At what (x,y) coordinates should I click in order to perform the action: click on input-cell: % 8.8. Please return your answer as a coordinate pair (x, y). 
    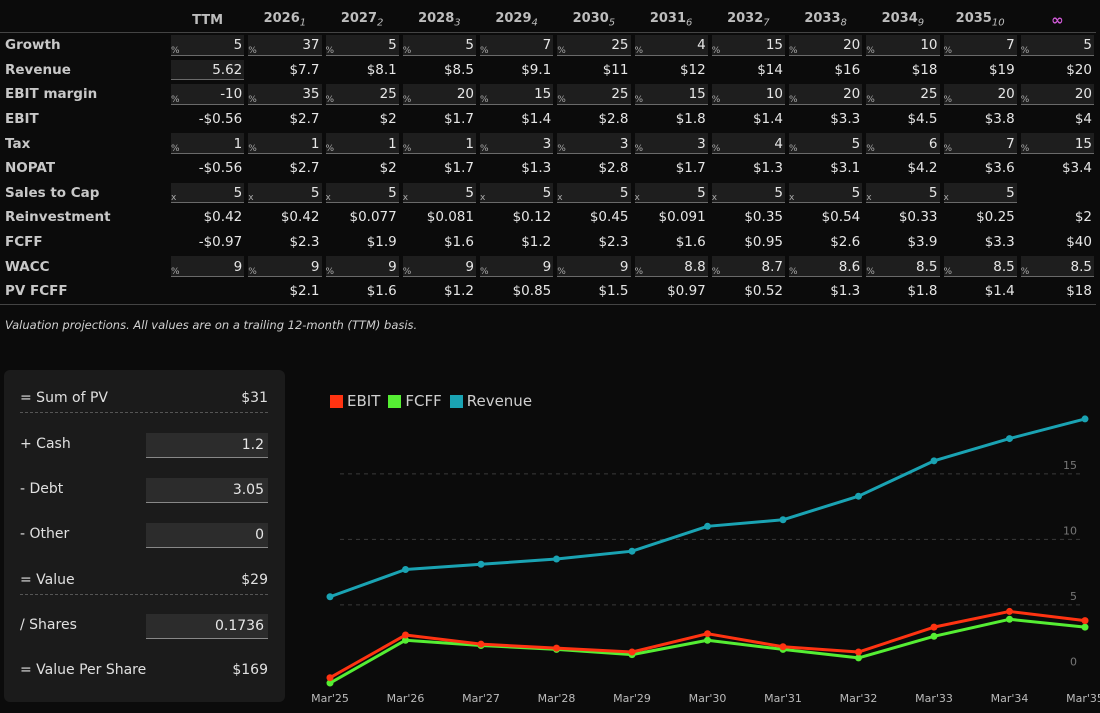
    Looking at the image, I should click on (671, 266).